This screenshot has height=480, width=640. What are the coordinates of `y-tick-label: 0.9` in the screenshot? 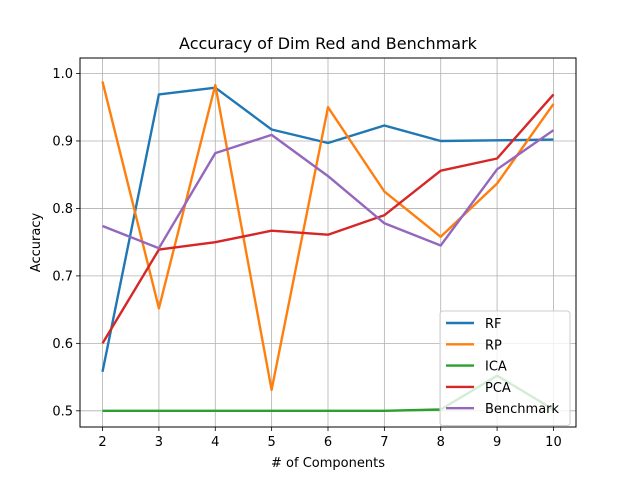 It's located at (62, 141).